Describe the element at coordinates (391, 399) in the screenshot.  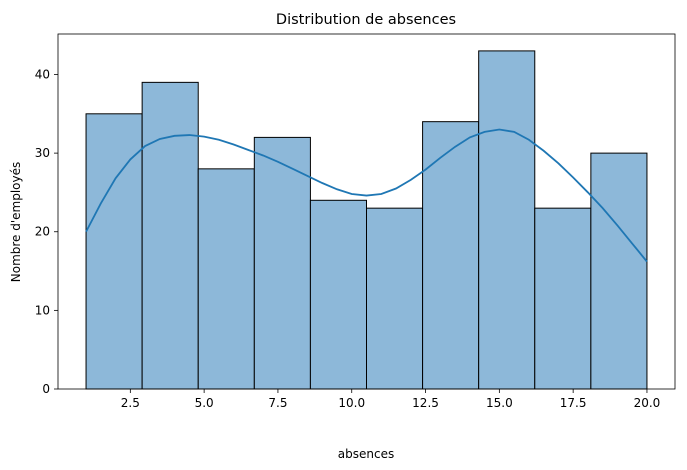
I see `x-axis-ticks: 2.5 5.0 7.5 10.0 12.5 15.0 17.5 20.0` at that location.